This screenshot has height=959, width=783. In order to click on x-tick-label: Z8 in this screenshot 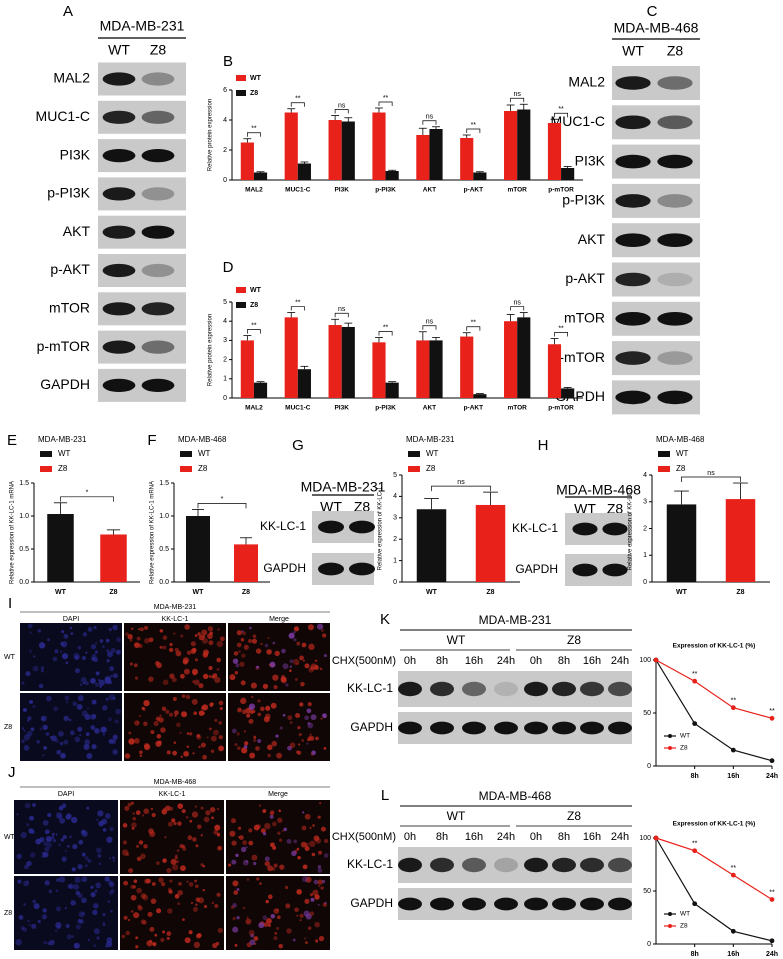, I will do `click(113, 592)`.